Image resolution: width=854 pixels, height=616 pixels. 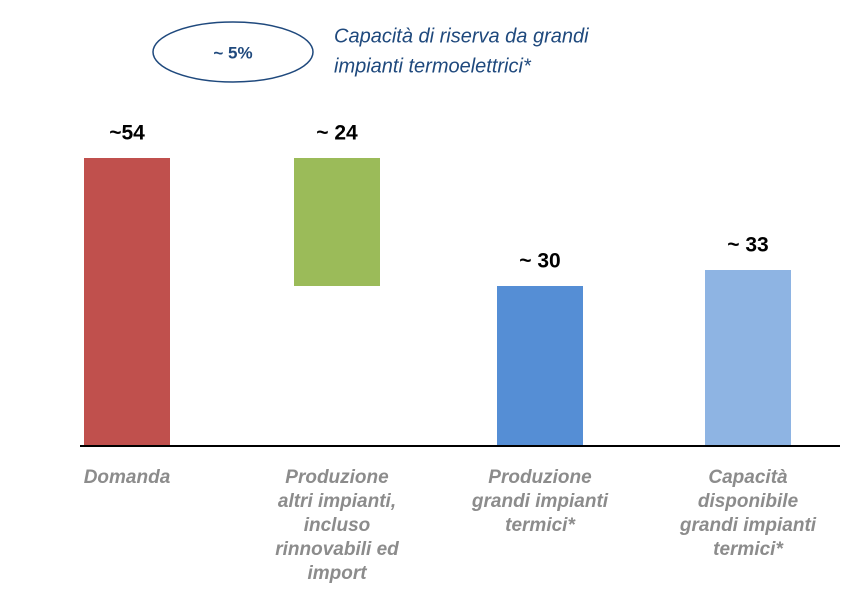 What do you see at coordinates (461, 36) in the screenshot?
I see `annotation-text: Capacità di riserva da grandi` at bounding box center [461, 36].